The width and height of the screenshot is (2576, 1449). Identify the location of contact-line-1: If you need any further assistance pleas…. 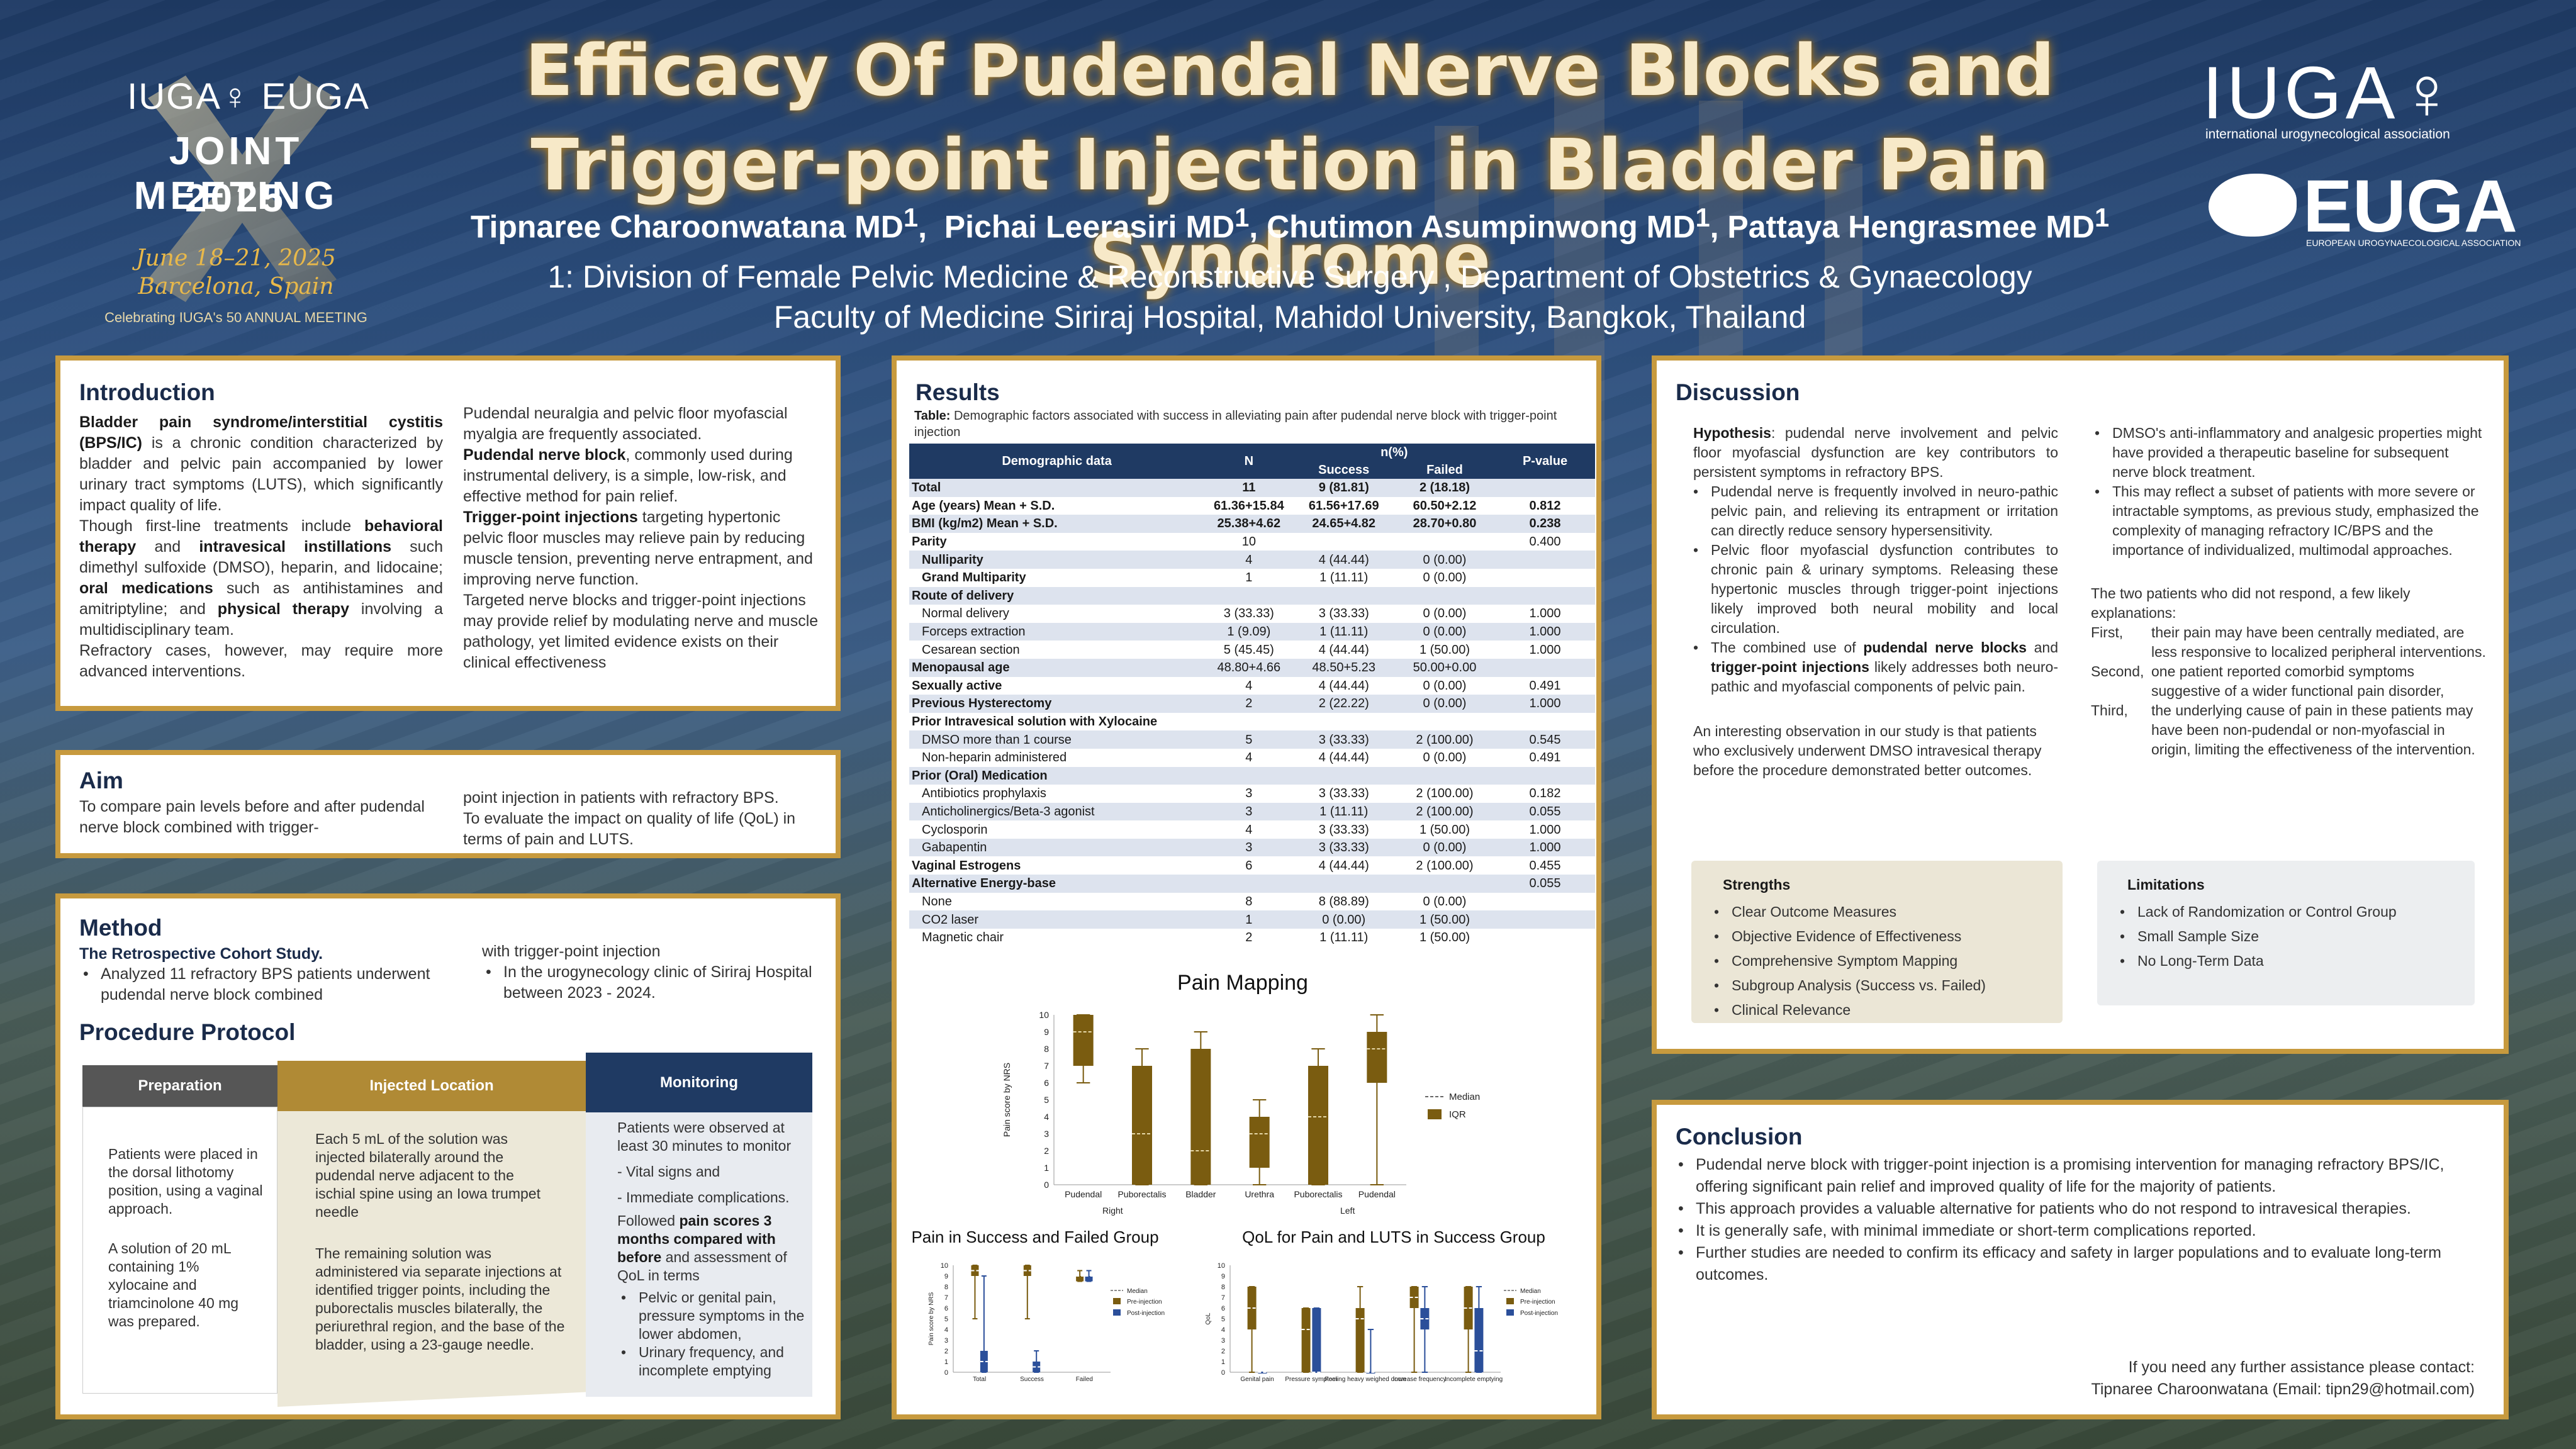
(2301, 1367).